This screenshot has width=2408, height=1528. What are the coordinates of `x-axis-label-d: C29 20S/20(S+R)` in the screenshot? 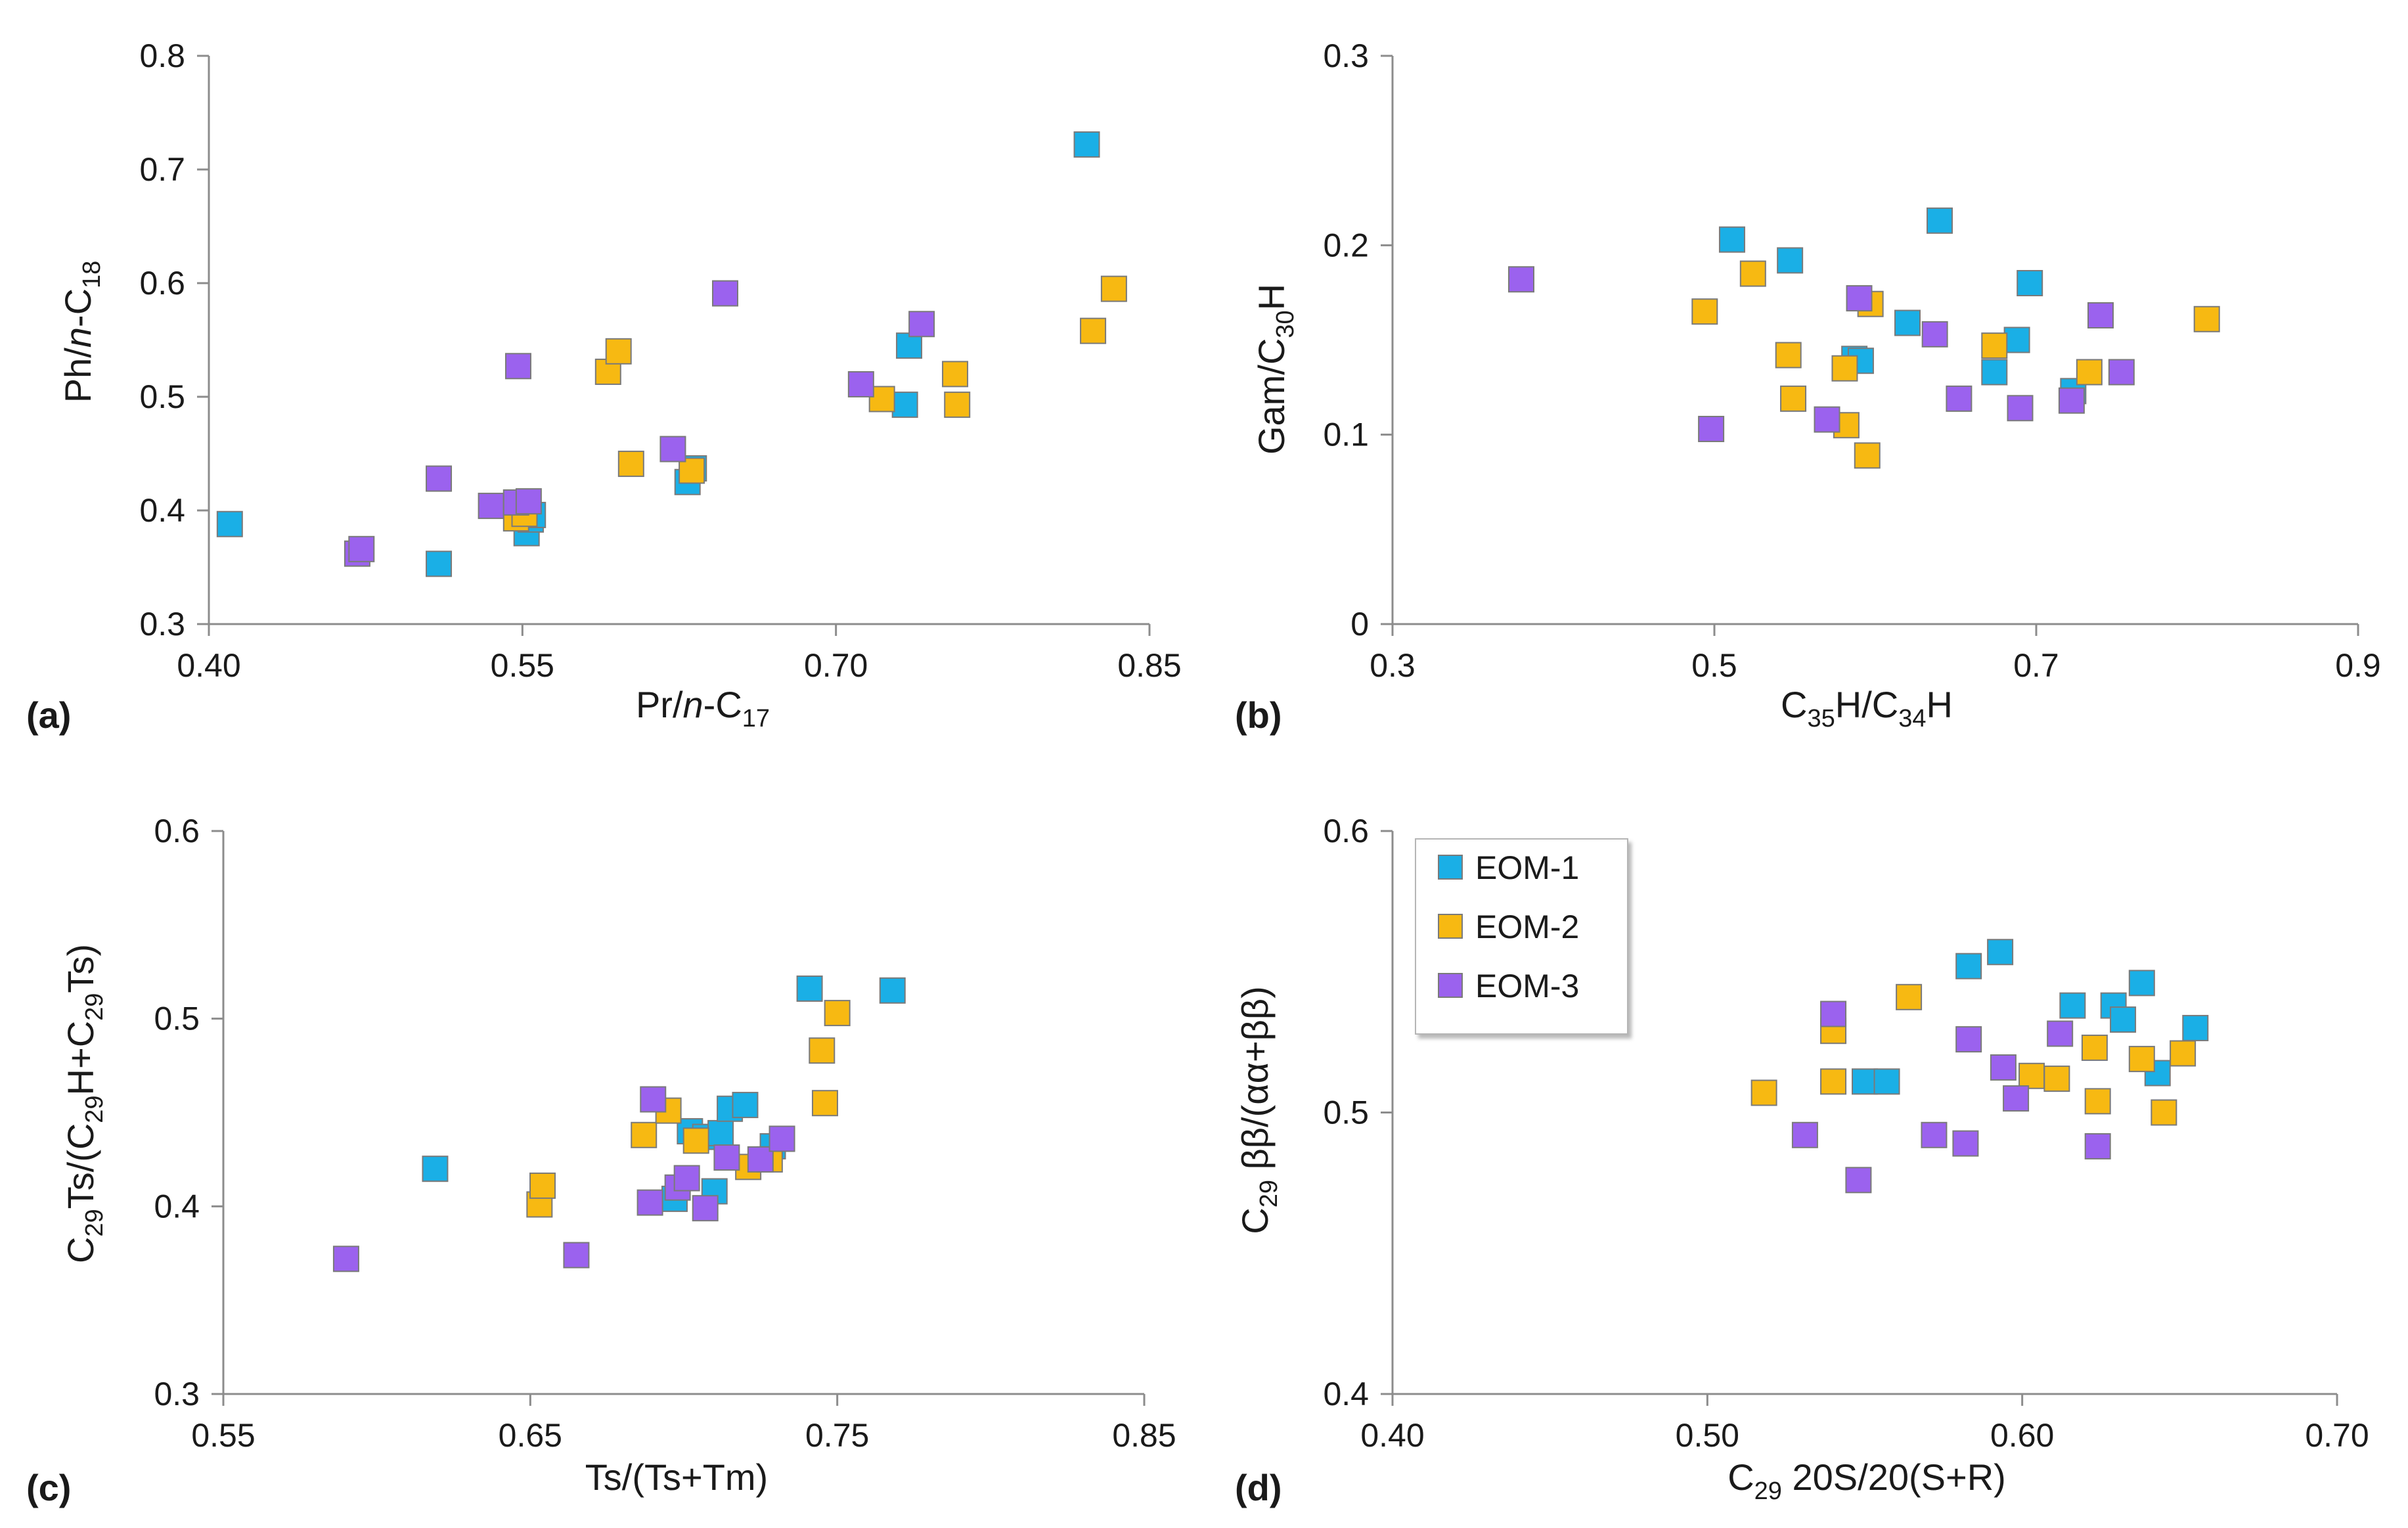 It's located at (1867, 1480).